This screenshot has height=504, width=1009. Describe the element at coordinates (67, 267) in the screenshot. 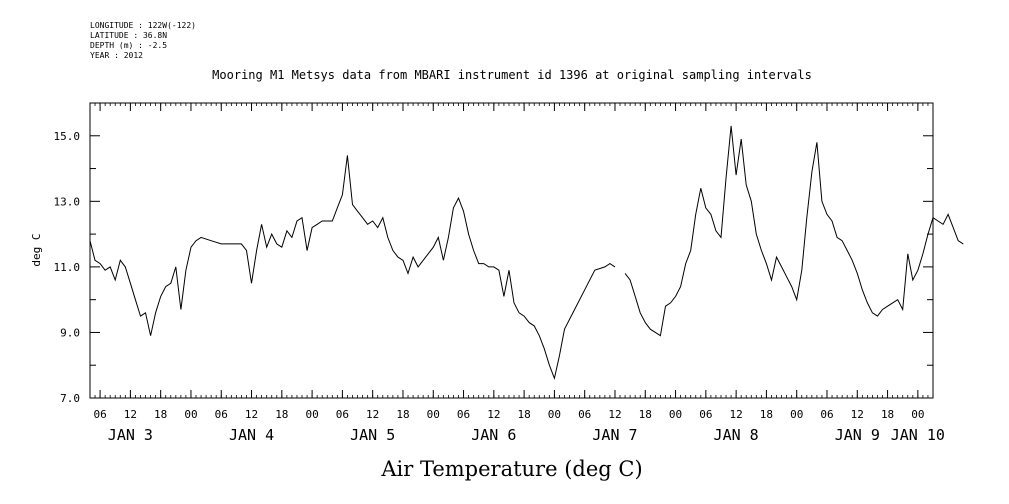

I see `y-tick-label: 11.0` at that location.